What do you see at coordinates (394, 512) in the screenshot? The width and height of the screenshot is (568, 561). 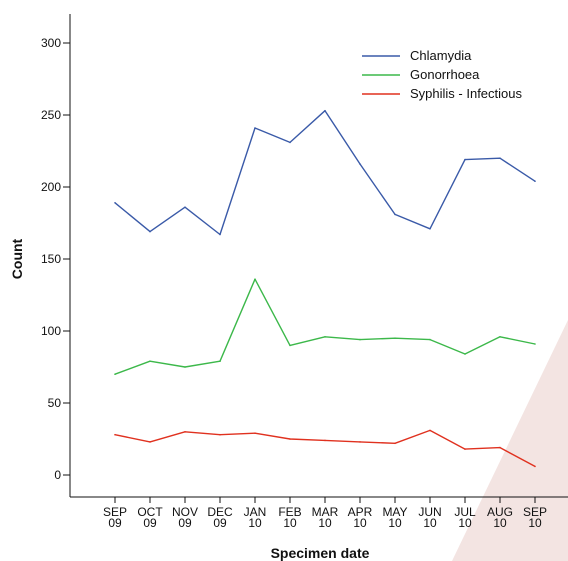 I see `x-tick-label-month: MAY` at bounding box center [394, 512].